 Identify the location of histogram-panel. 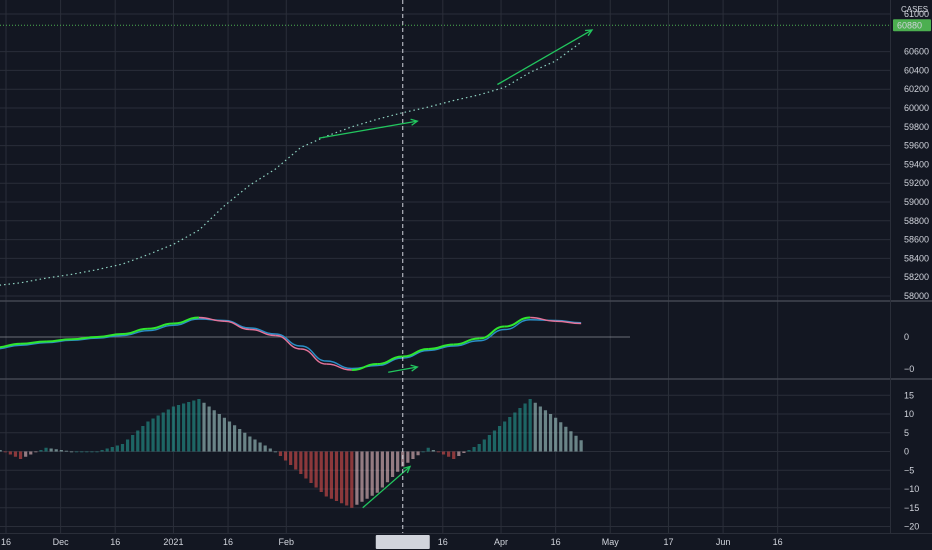
(291, 453).